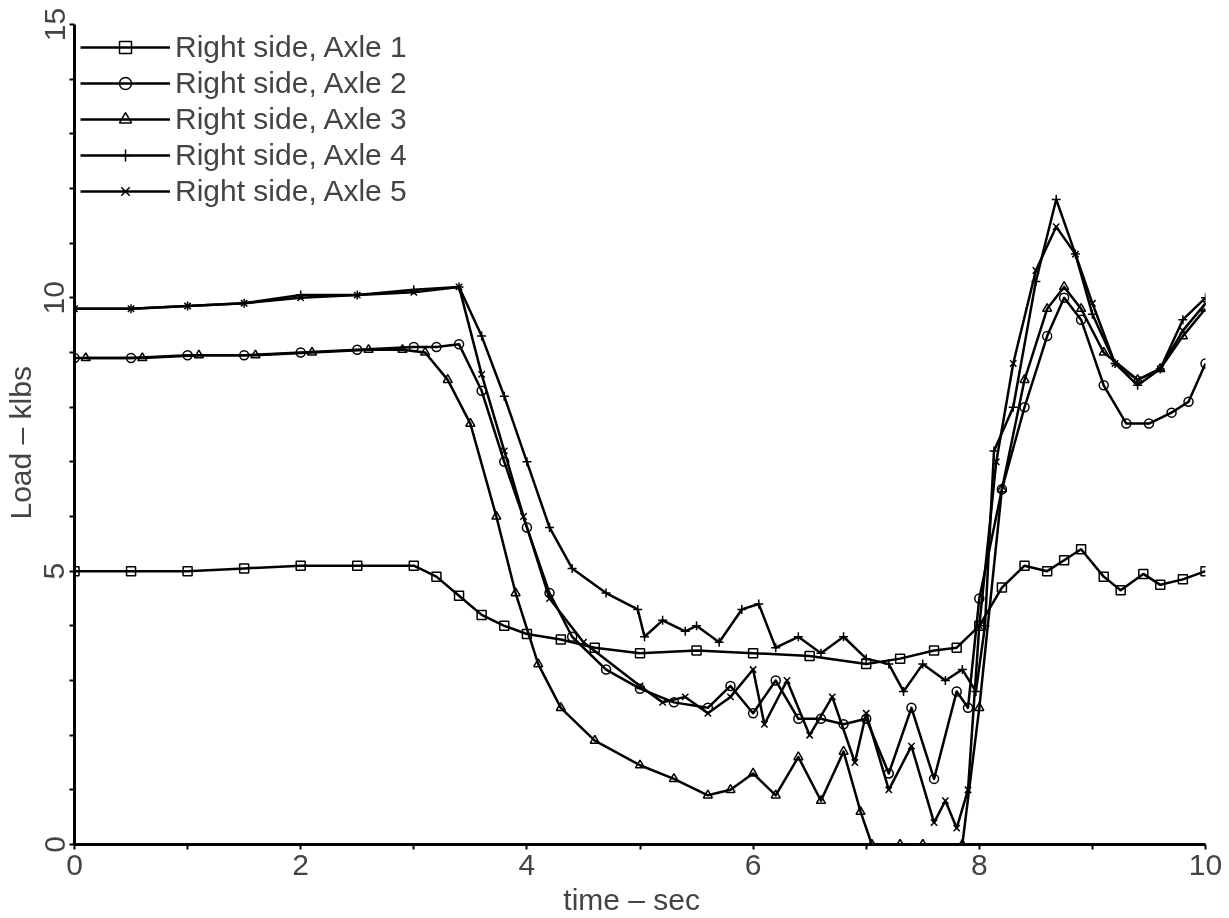 The width and height of the screenshot is (1229, 918). Describe the element at coordinates (527, 864) in the screenshot. I see `x-tick-label: 4` at that location.